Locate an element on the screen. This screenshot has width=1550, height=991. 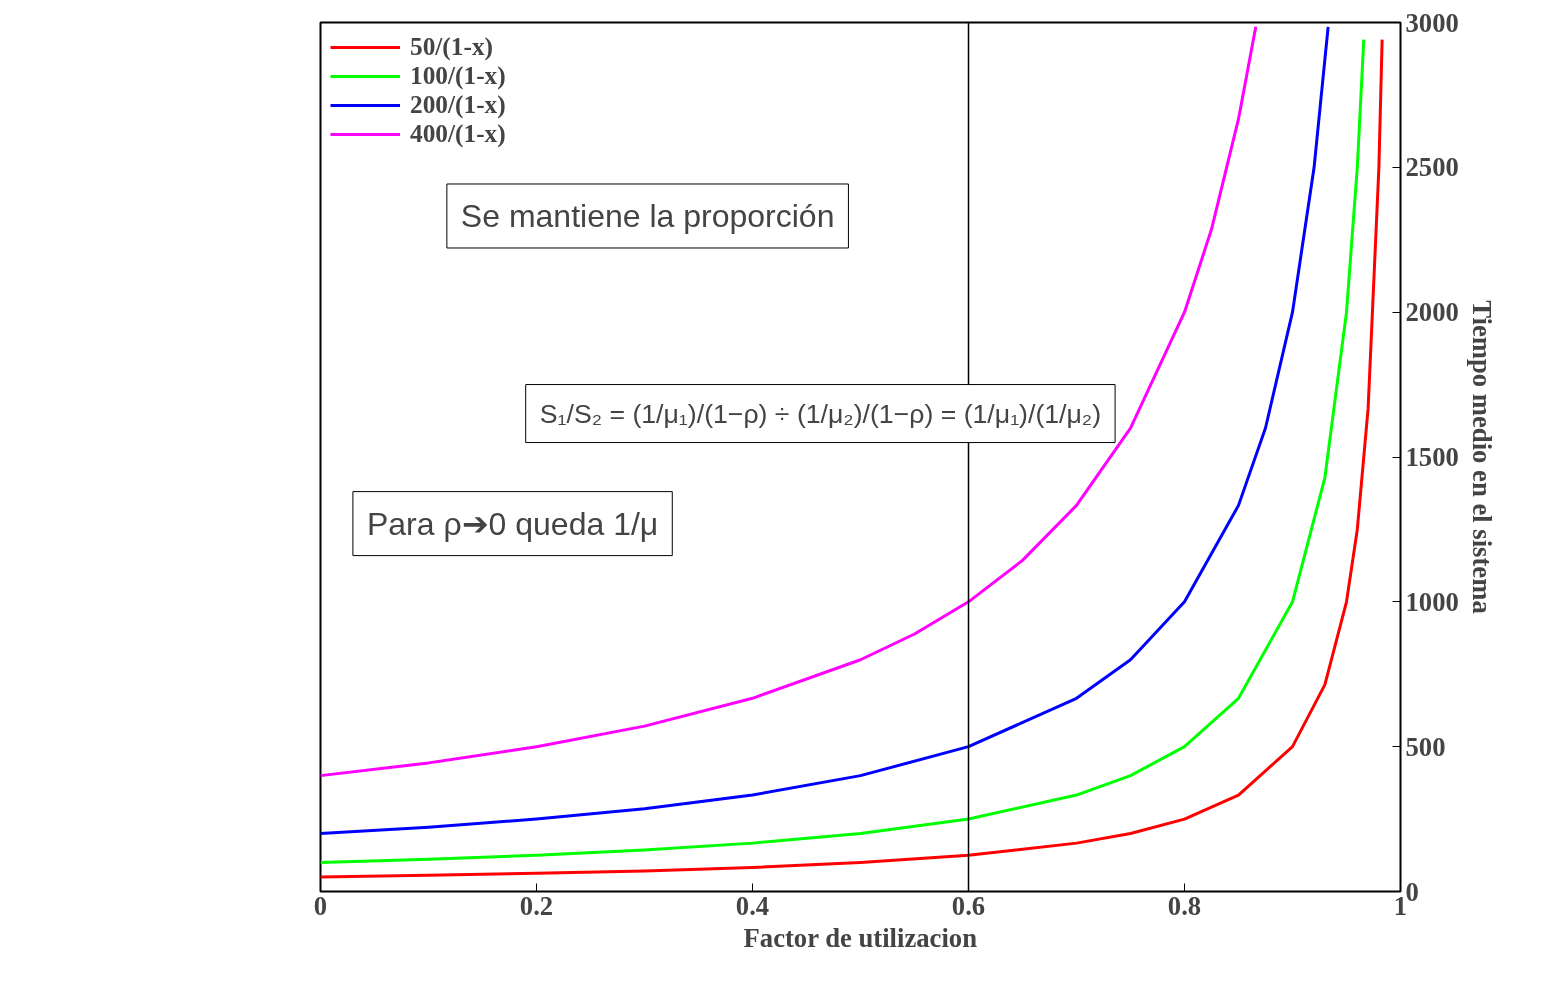
y-tick-label: 1000 is located at coordinates (1432, 601).